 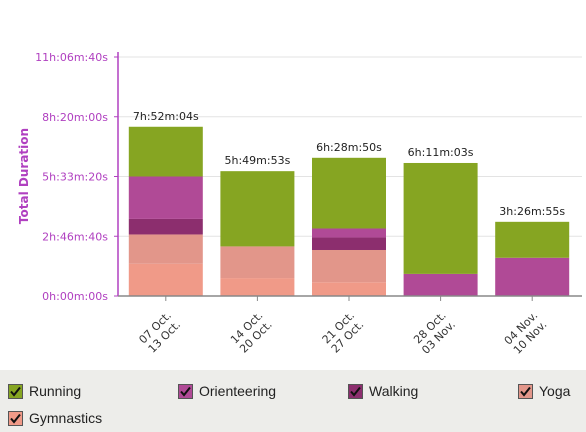 I want to click on legend-item-running: Running, so click(x=44, y=391).